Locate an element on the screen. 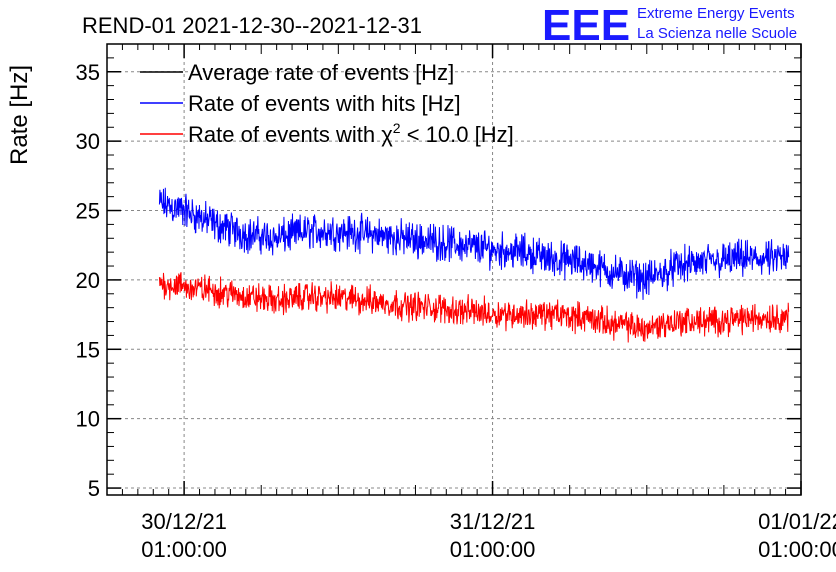  legend-text-pre: Rate of events with is located at coordinates (284, 134).